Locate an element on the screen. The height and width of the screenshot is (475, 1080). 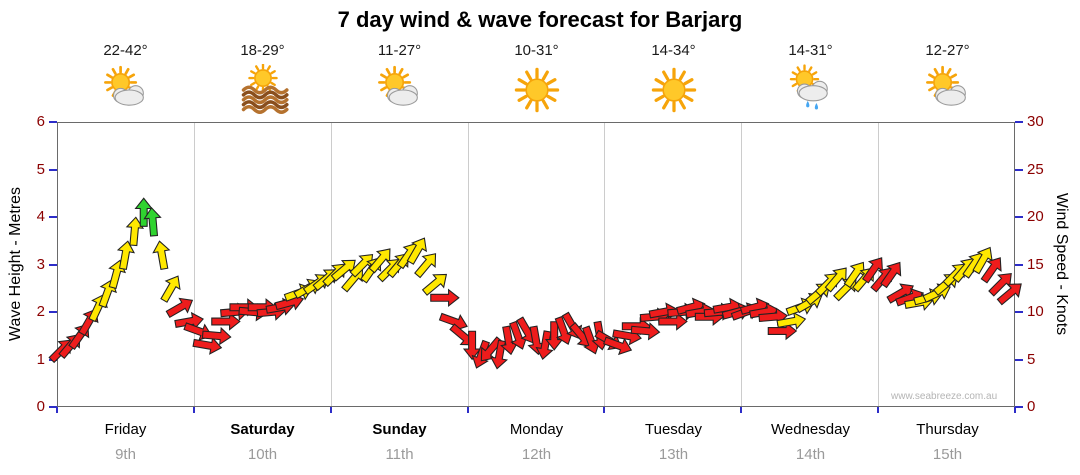
temp-range: 14-34° is located at coordinates (673, 50).